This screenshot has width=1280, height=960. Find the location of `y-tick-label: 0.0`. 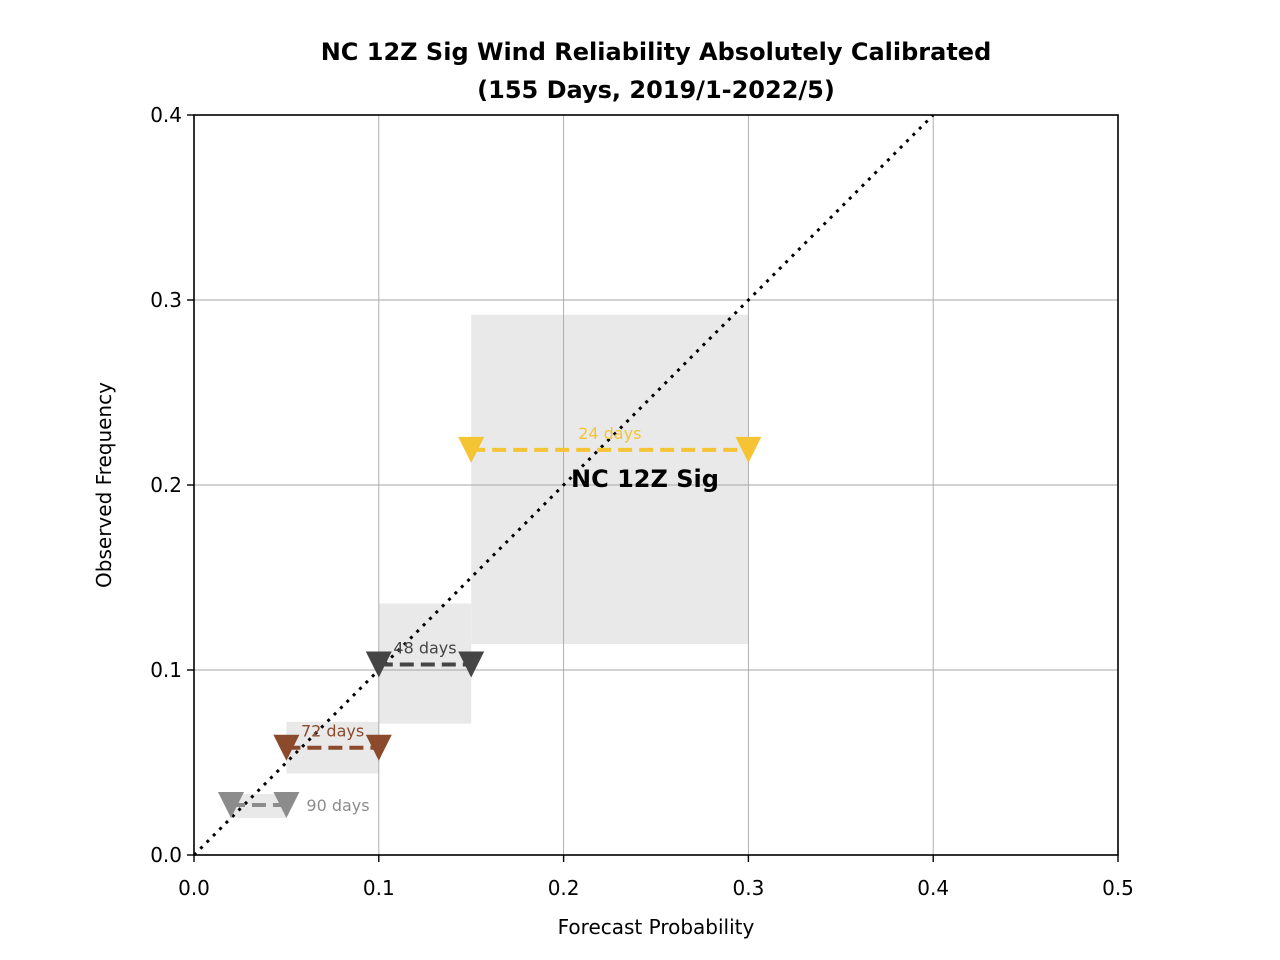

y-tick-label: 0.0 is located at coordinates (166, 855).